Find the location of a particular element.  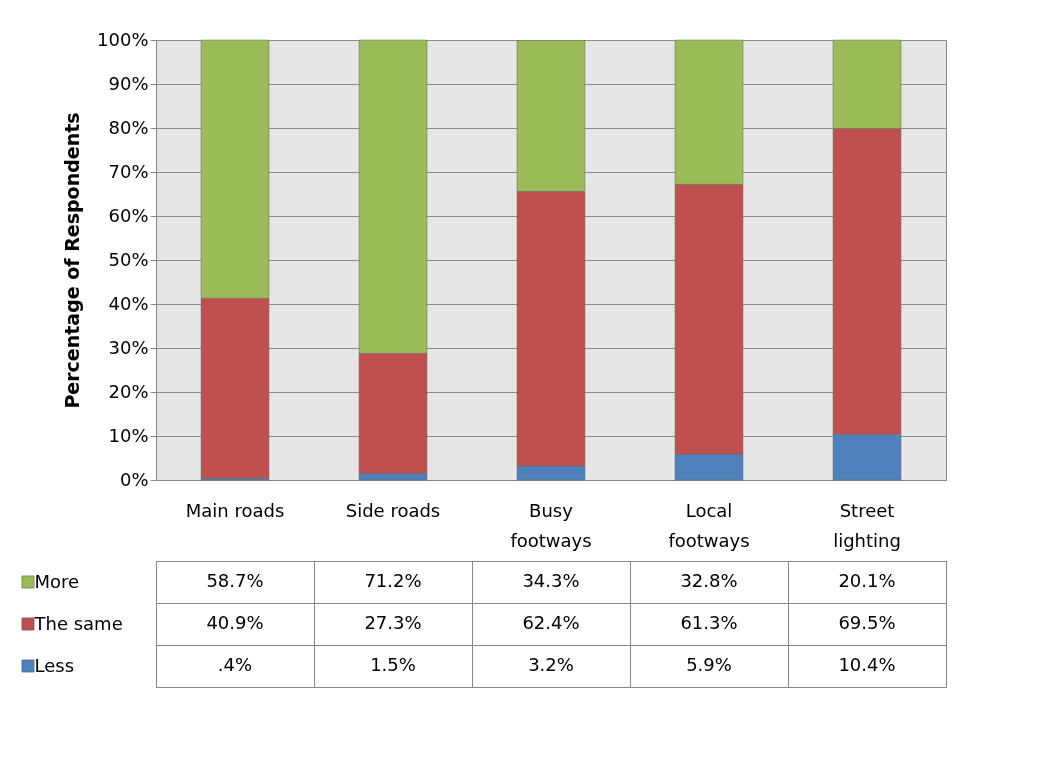

legend-label: The same is located at coordinates (78, 623).